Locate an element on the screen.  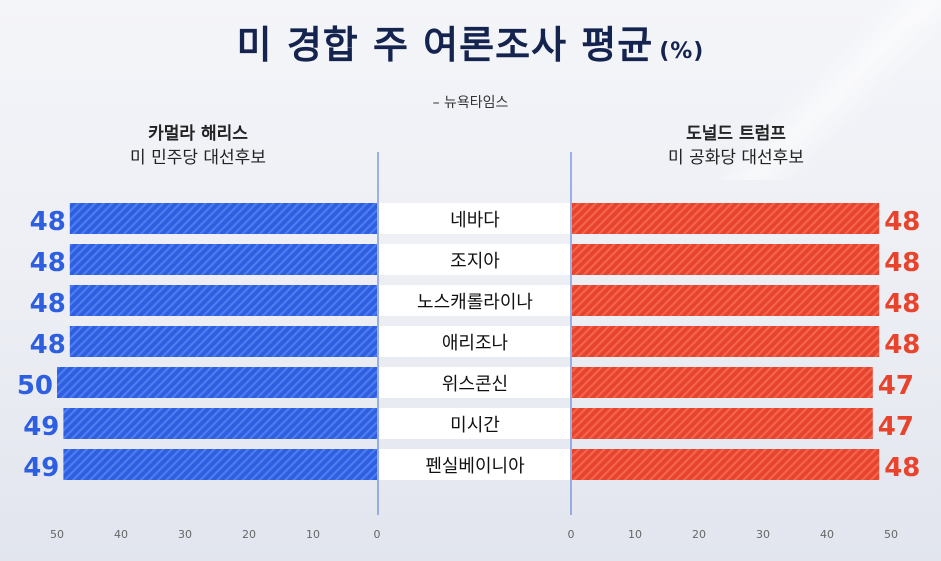
tick-label-right: 40 is located at coordinates (827, 534).